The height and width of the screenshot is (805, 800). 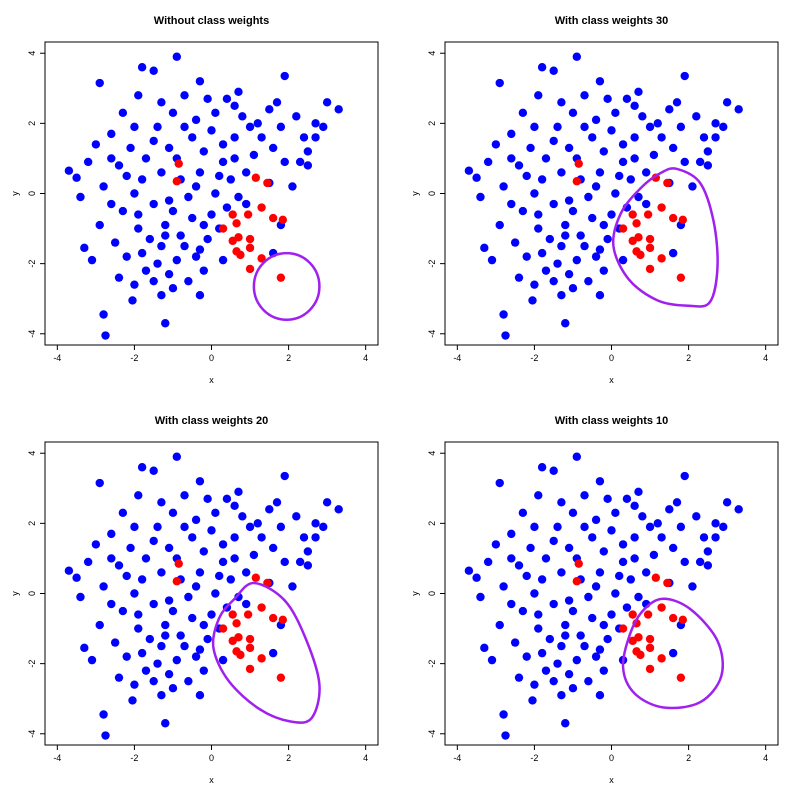 I want to click on y-axis-label: y, so click(x=15, y=193).